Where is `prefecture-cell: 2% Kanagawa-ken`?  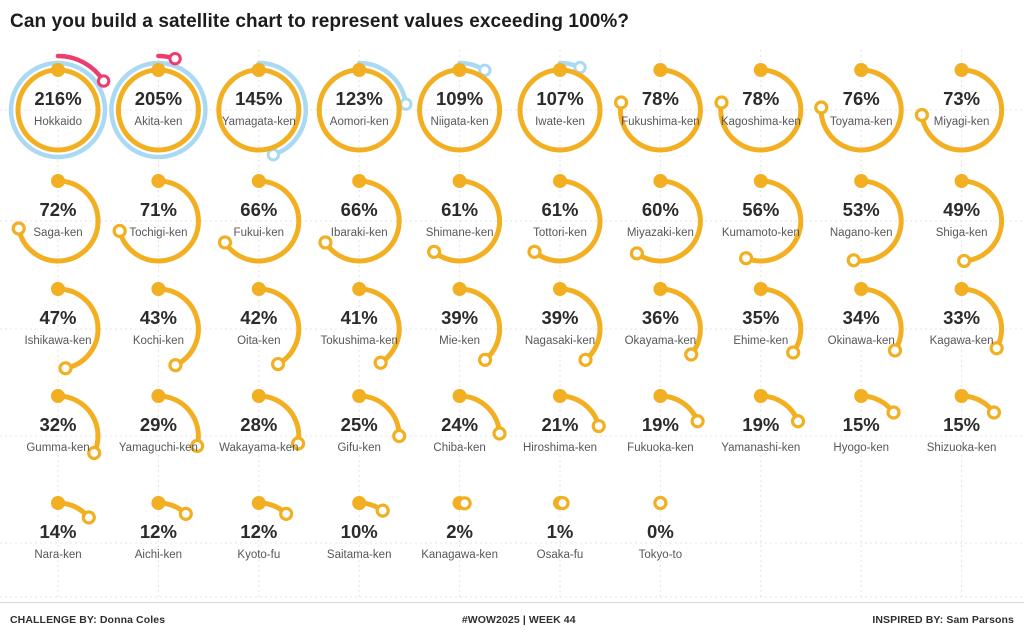
prefecture-cell: 2% Kanagawa-ken is located at coordinates (459, 528).